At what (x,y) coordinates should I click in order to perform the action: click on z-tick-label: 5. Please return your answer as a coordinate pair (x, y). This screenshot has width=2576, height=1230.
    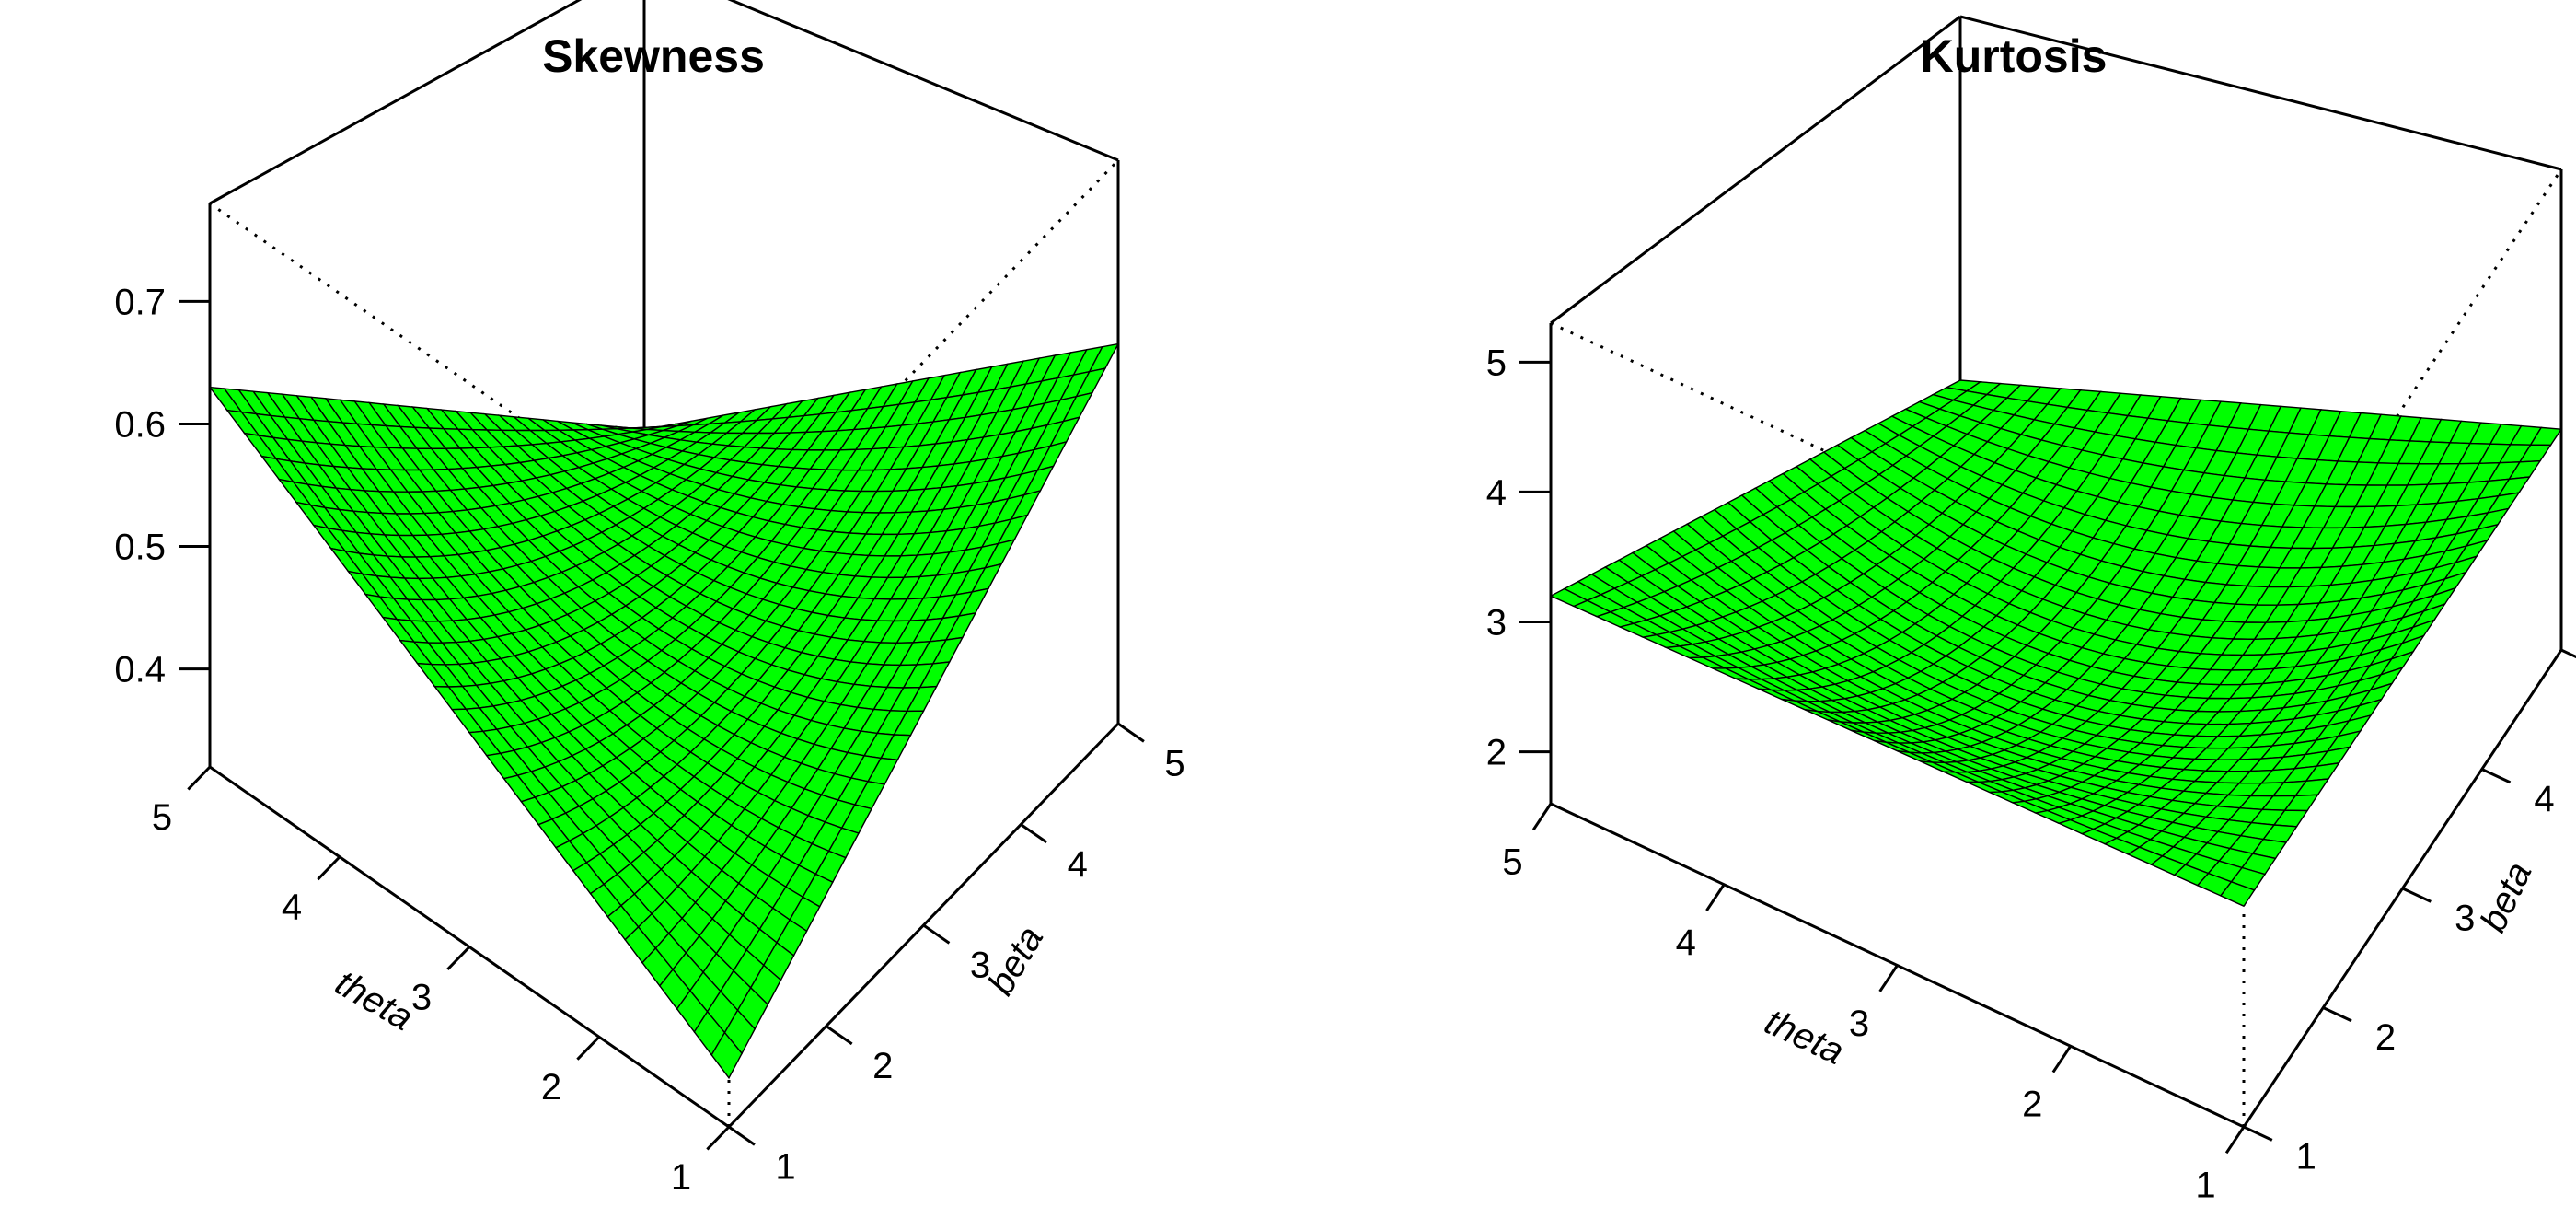
    Looking at the image, I should click on (1497, 362).